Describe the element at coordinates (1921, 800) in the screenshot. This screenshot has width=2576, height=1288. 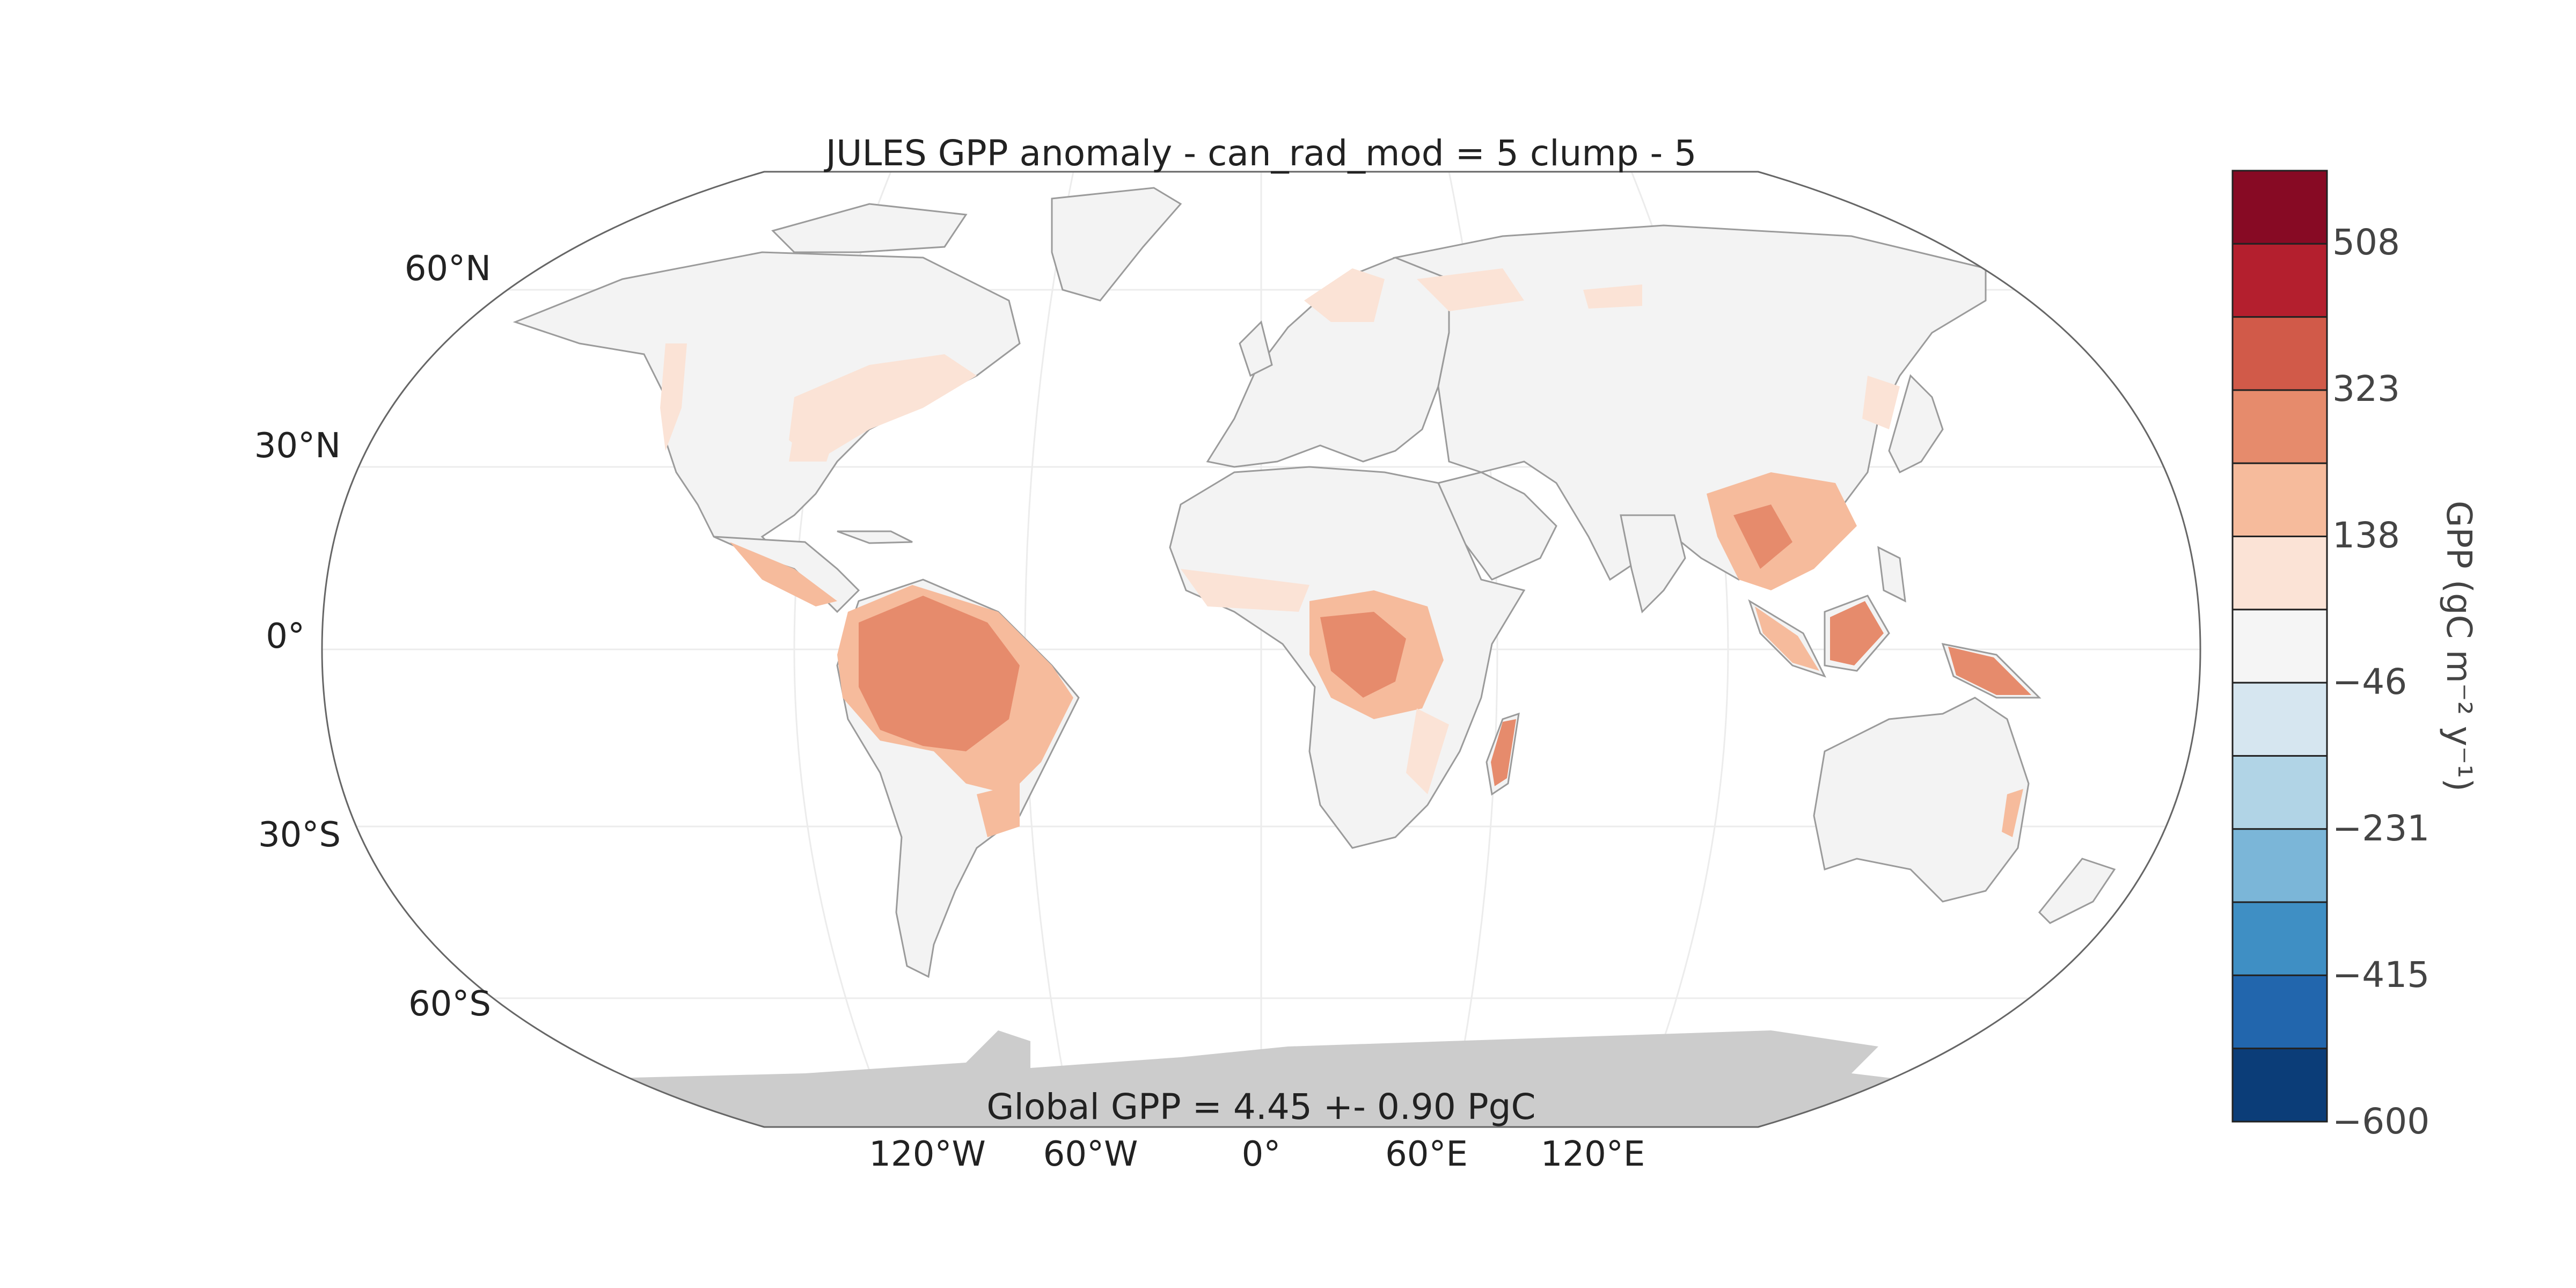
I see `australia` at that location.